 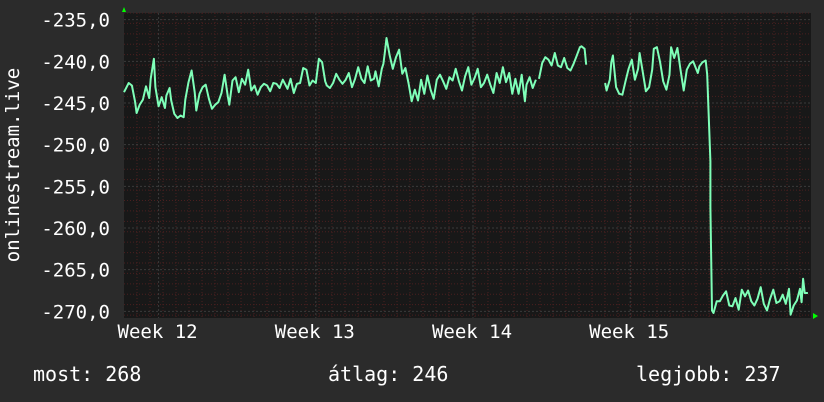 What do you see at coordinates (87, 374) in the screenshot?
I see `stat-current: most: 268` at bounding box center [87, 374].